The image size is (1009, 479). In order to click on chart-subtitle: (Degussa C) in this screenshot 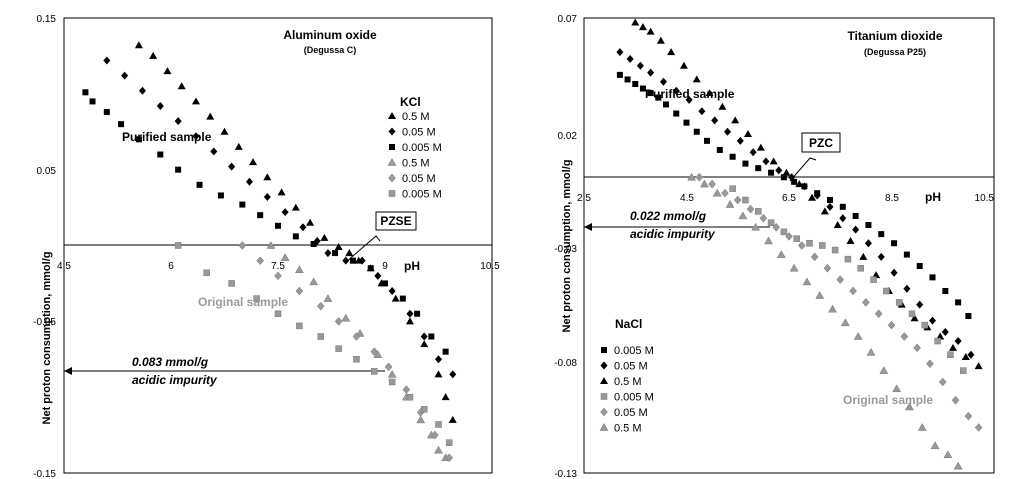, I will do `click(330, 50)`.